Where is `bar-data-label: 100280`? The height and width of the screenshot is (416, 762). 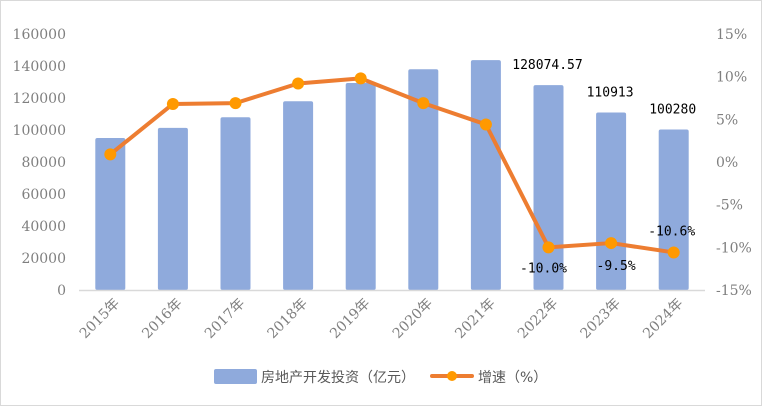
bar-data-label: 100280 is located at coordinates (672, 110).